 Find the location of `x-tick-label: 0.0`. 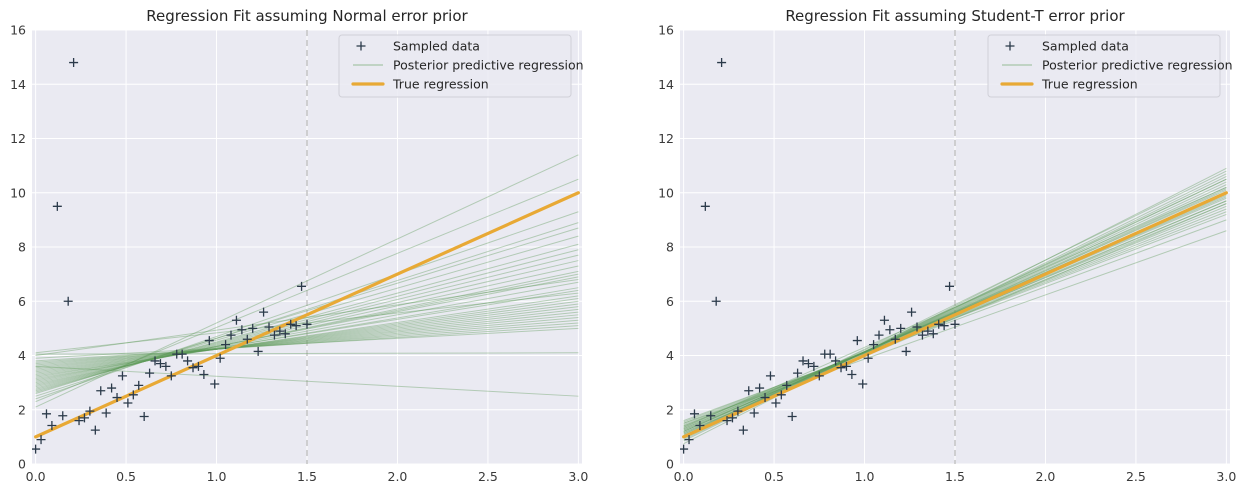

x-tick-label: 0.0 is located at coordinates (684, 476).